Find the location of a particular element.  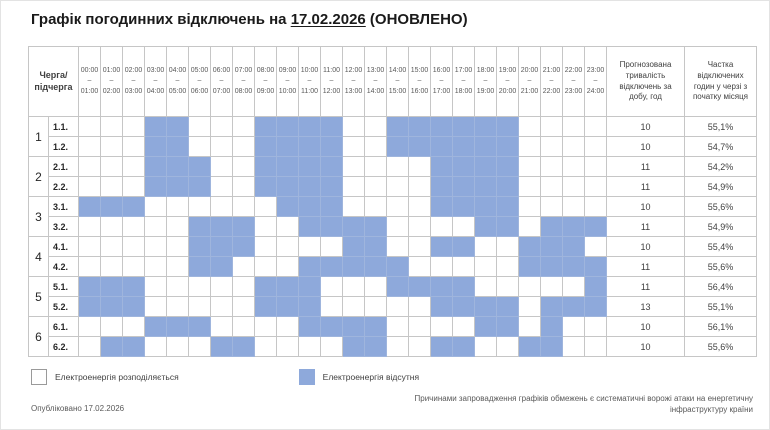

group-number: 6 is located at coordinates (38, 336).